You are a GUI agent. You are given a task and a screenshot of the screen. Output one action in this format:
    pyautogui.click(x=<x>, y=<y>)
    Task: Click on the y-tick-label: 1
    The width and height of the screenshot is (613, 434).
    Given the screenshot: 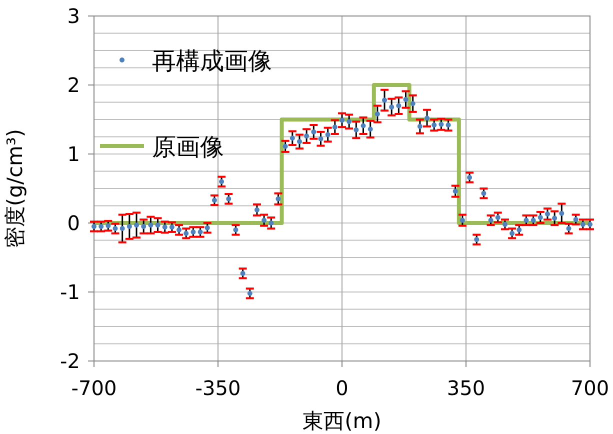 What is the action you would take?
    pyautogui.click(x=73, y=154)
    